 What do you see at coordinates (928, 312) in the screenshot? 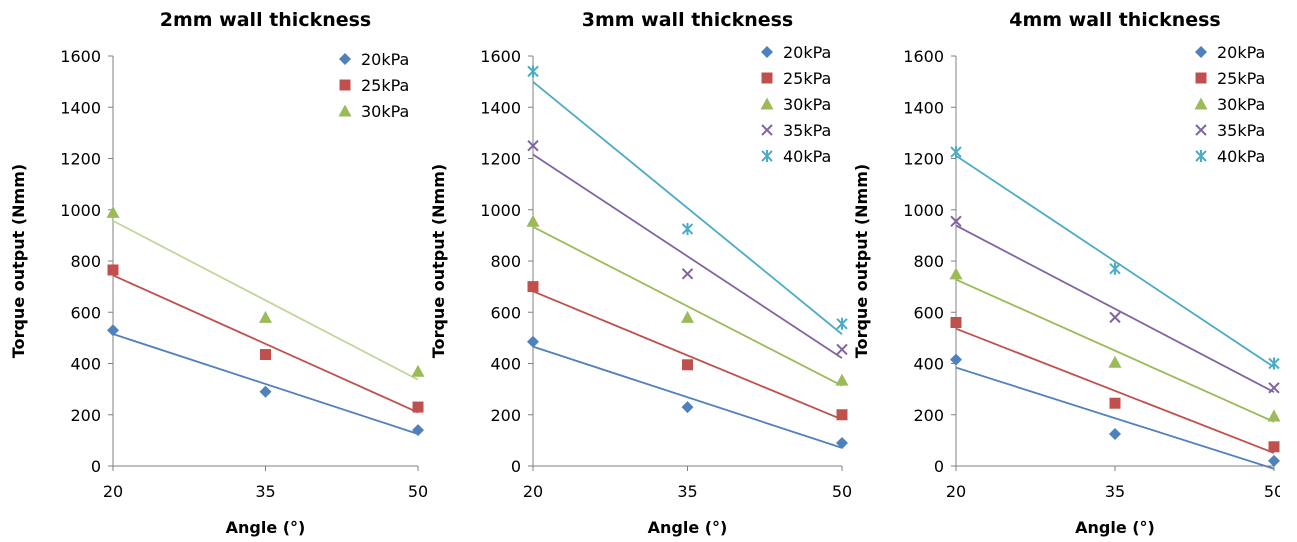
I see `y-tick-label: 600` at bounding box center [928, 312].